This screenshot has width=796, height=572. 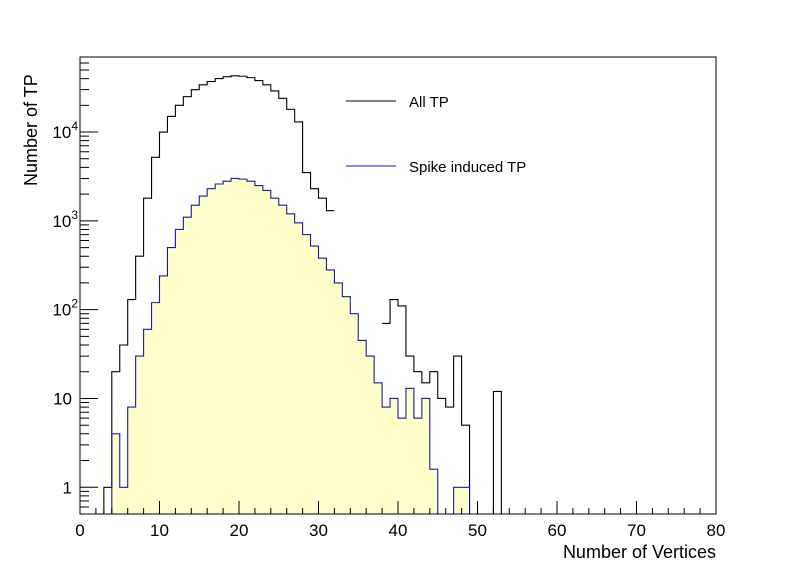 I want to click on y-tick-label: 10⁴, so click(x=65, y=130).